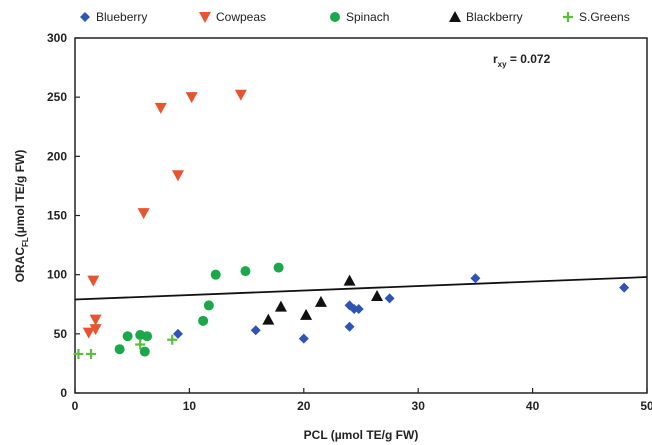 This screenshot has height=445, width=652. I want to click on y-tick-label: 0, so click(63, 393).